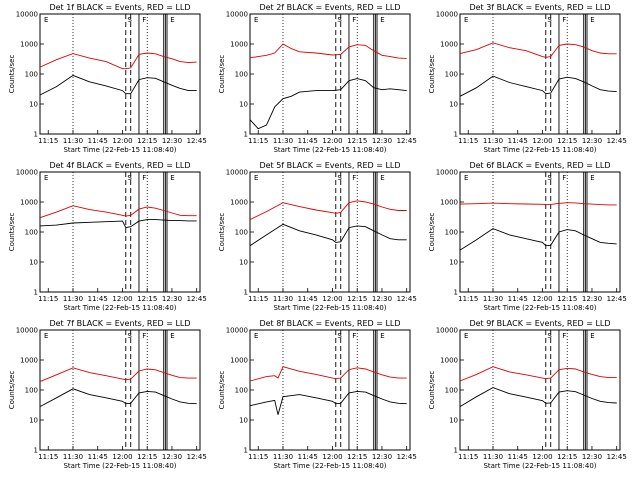 This screenshot has width=640, height=480. Describe the element at coordinates (119, 7) in the screenshot. I see `panel-title: Det 1f BLACK = Events, RED = LLD` at that location.